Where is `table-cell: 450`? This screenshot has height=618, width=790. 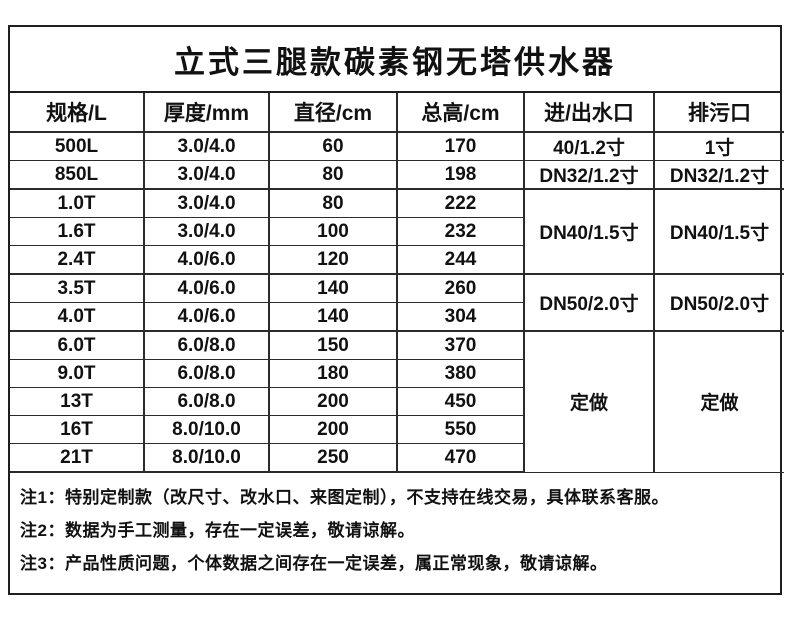
table-cell: 450 is located at coordinates (460, 401).